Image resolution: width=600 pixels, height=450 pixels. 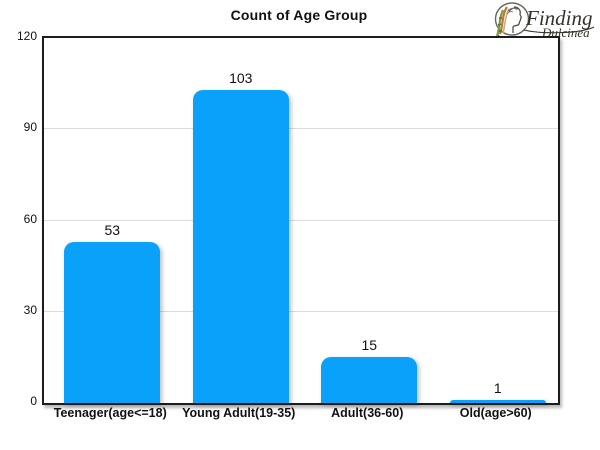 What do you see at coordinates (30, 127) in the screenshot?
I see `y-tick-label-90: 90` at bounding box center [30, 127].